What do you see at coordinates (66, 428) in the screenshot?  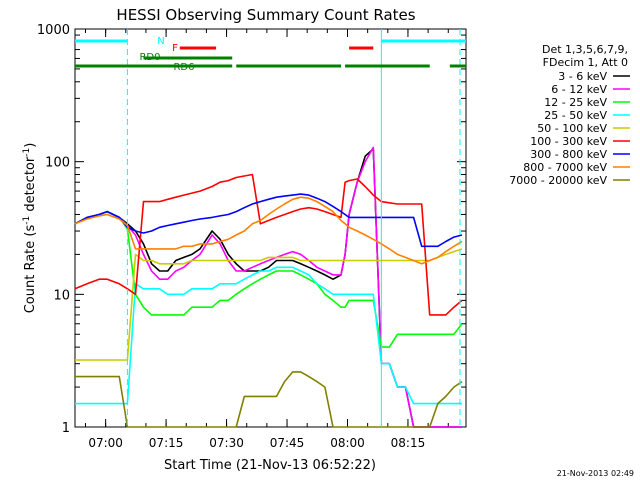 I see `y-tick-label: 1` at bounding box center [66, 428].